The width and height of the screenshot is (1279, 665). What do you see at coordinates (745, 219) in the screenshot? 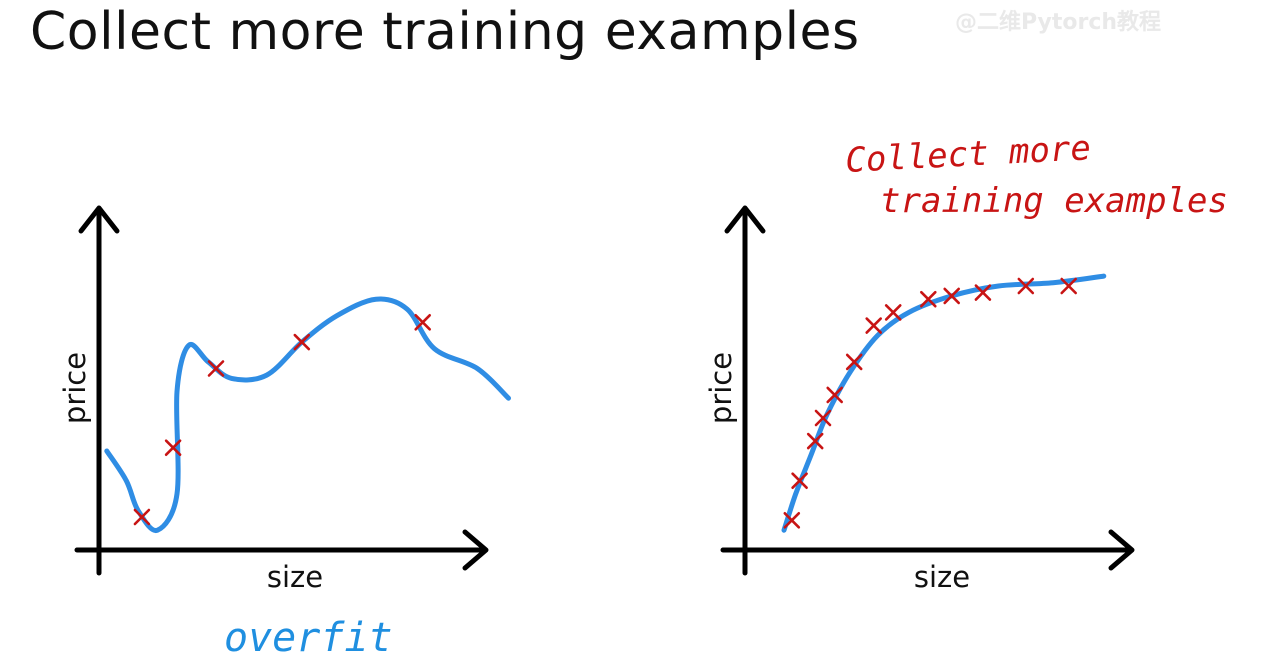
I see `right-y-arrowhead` at bounding box center [745, 219].